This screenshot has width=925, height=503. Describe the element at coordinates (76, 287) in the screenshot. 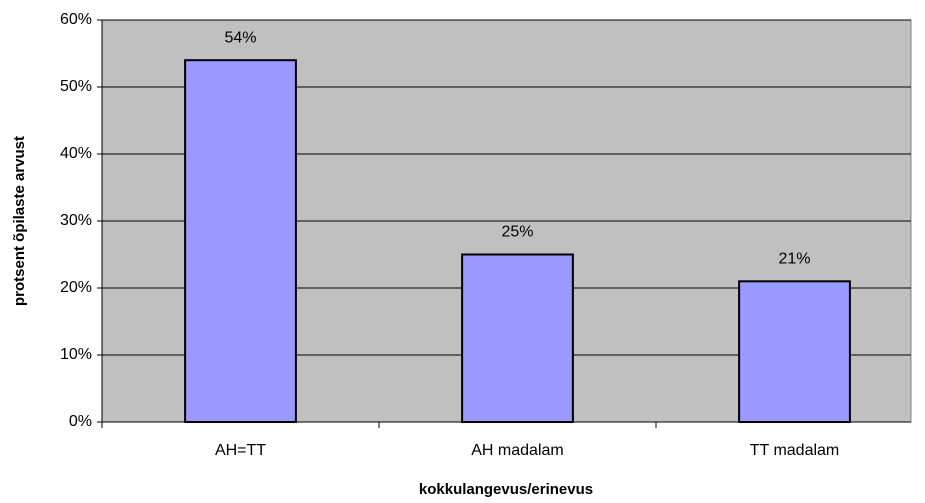

I see `y-tick-label: 20%` at that location.